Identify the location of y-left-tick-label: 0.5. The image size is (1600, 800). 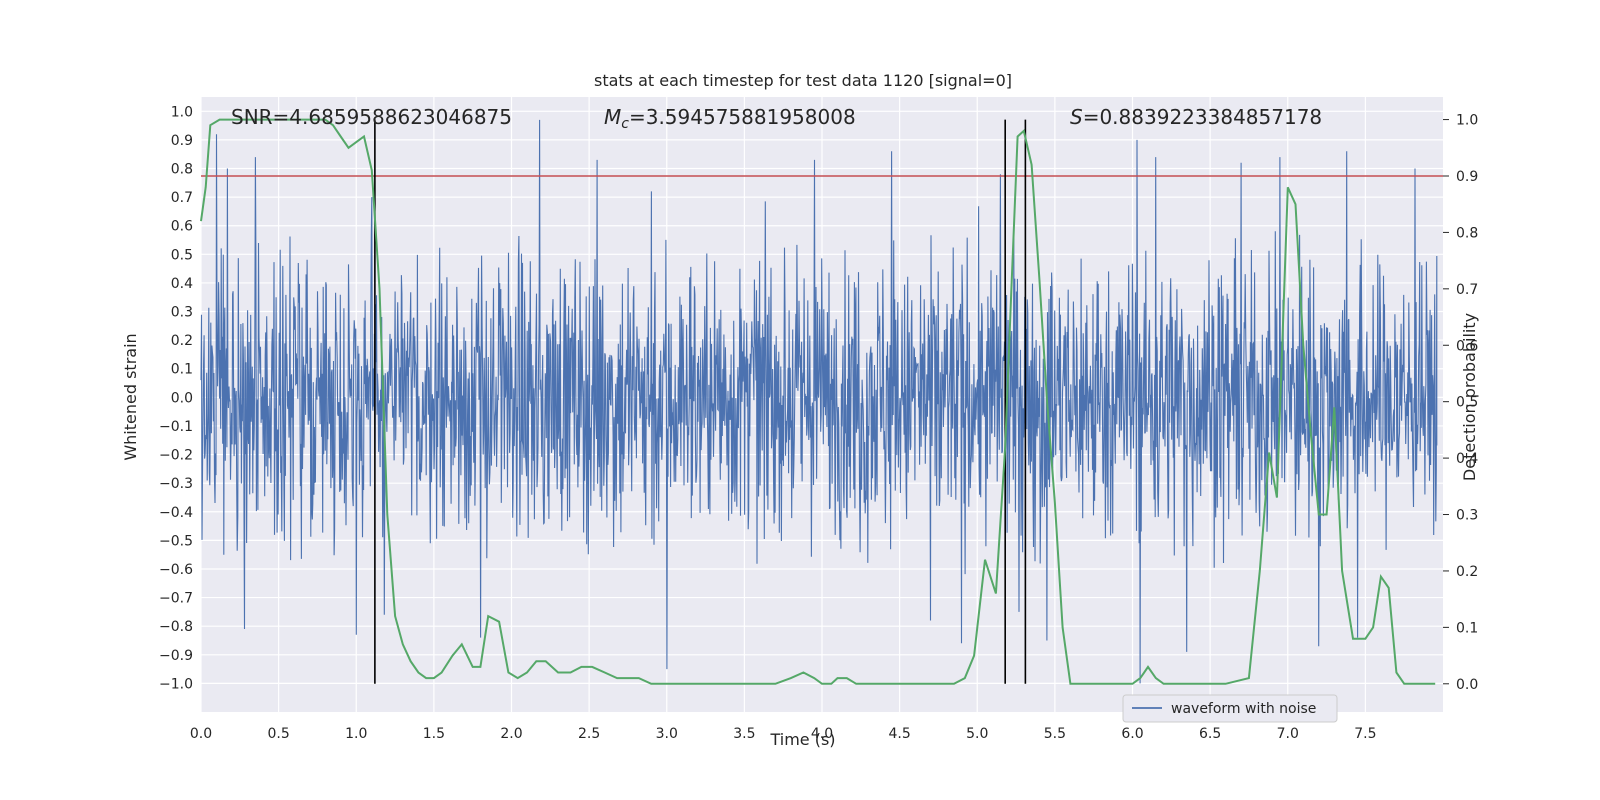
(182, 255).